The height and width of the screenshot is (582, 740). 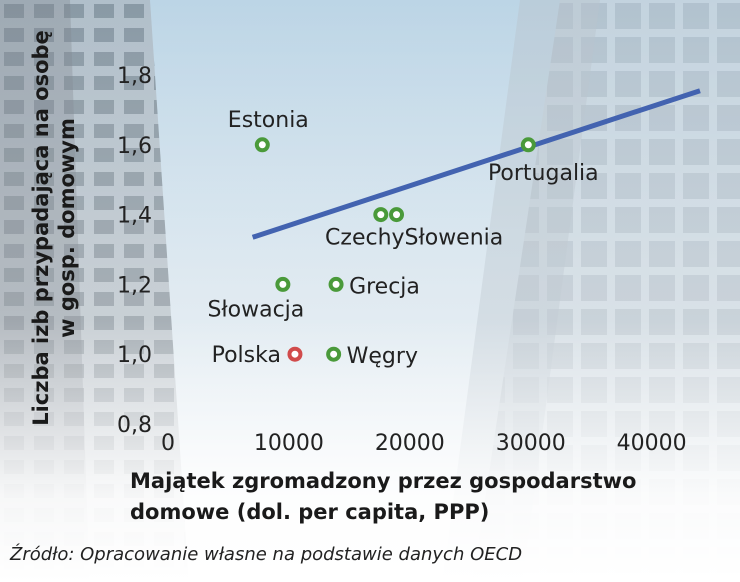 I want to click on point-label: Grecja, so click(x=384, y=286).